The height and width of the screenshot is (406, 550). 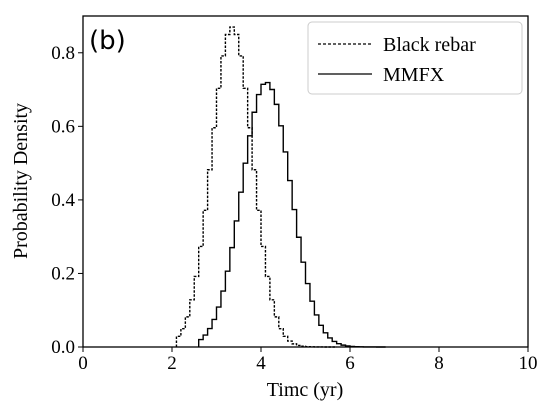 I want to click on legend-box, so click(x=415, y=58).